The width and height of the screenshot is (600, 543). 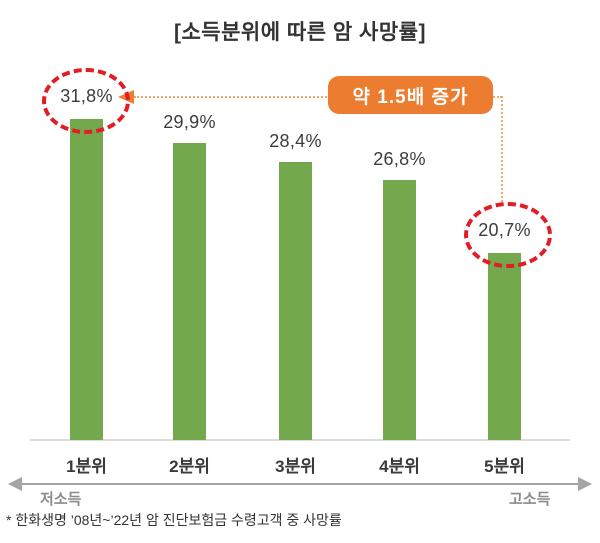 What do you see at coordinates (86, 96) in the screenshot?
I see `value-label-1분위: 31,8%` at bounding box center [86, 96].